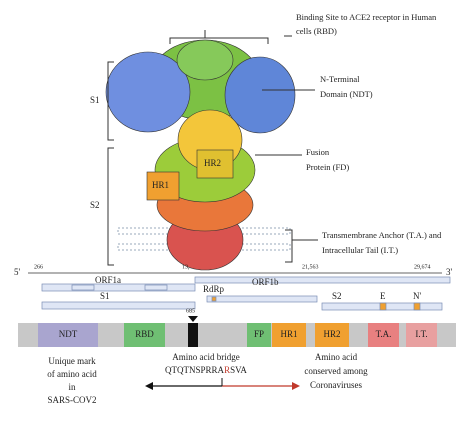 The height and width of the screenshot is (425, 474). What do you see at coordinates (327, 167) in the screenshot?
I see `fusion-label: Protein (FD)` at bounding box center [327, 167].